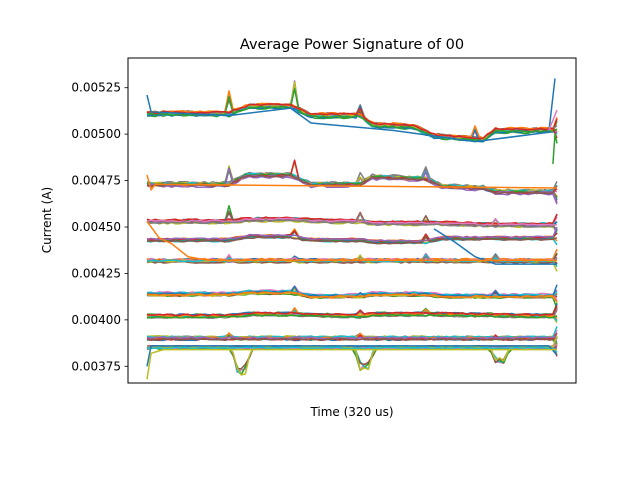 The image size is (640, 480). What do you see at coordinates (96, 320) in the screenshot?
I see `y-tick-label: 0.00400` at bounding box center [96, 320].